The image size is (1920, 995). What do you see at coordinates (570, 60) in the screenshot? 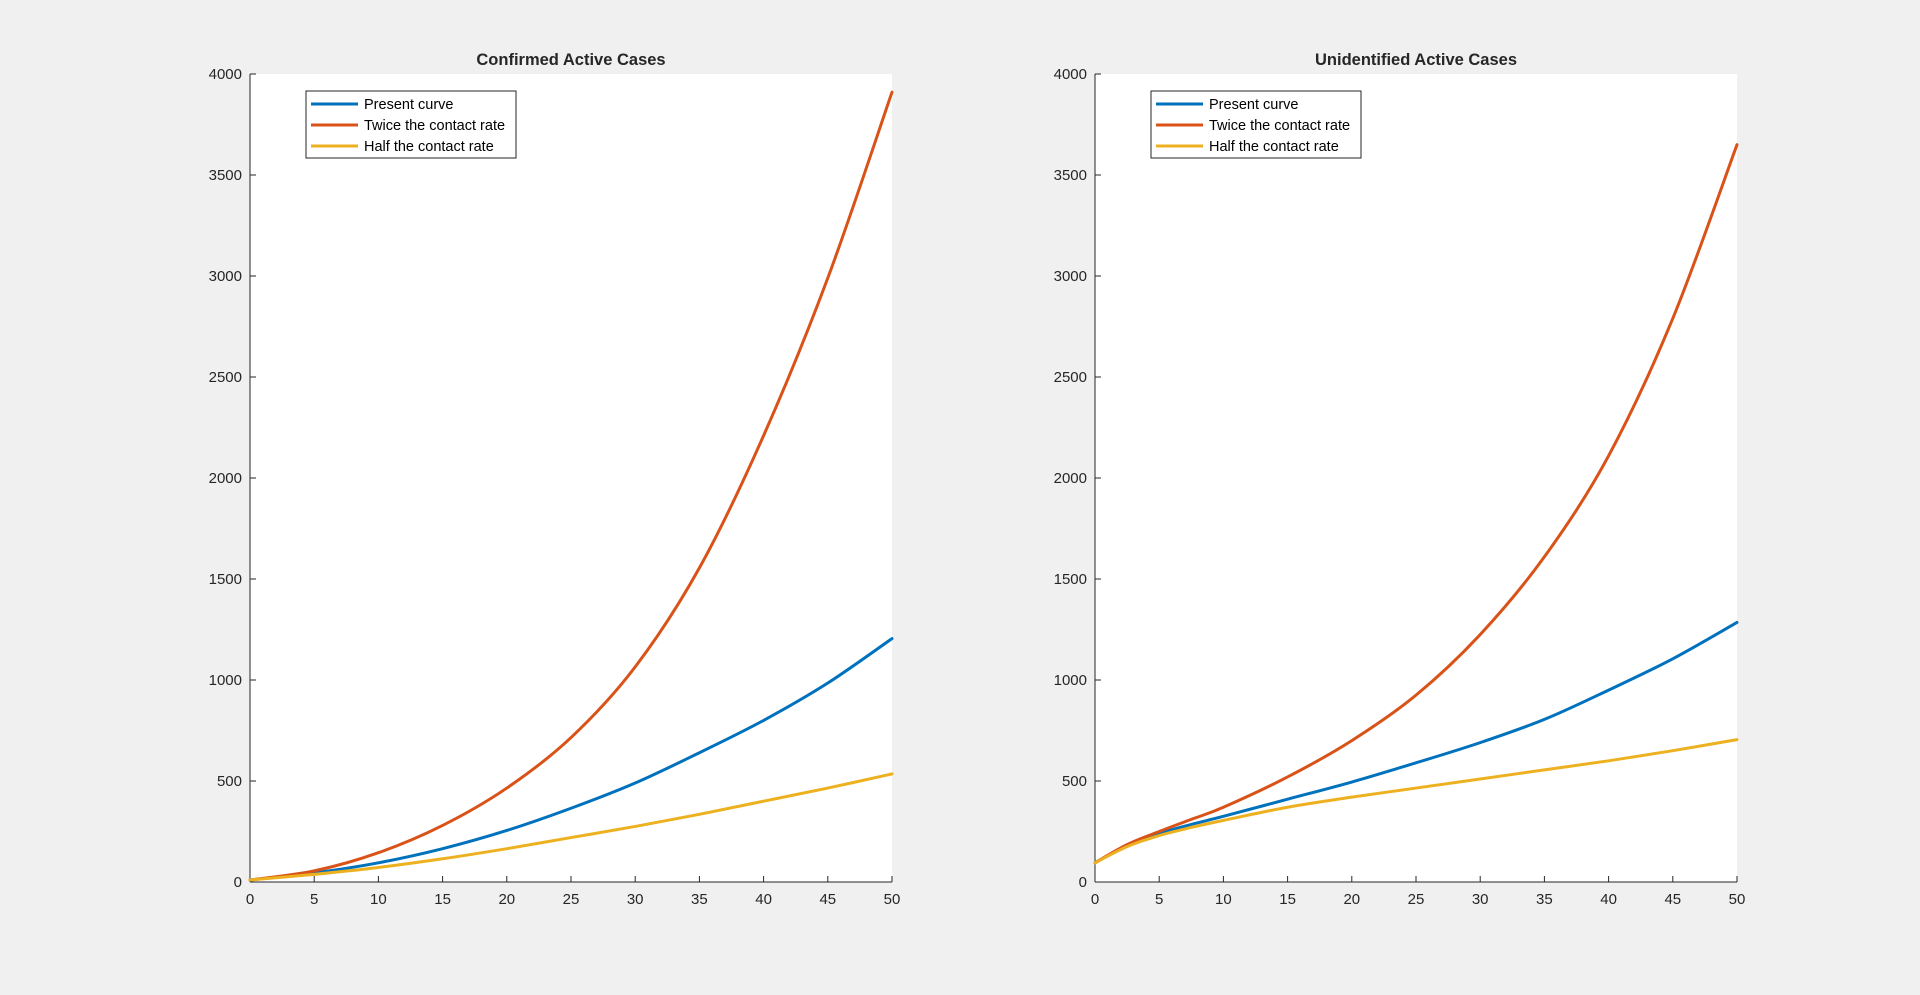
I see `chart-title: Confirmed Active Cases` at bounding box center [570, 60].